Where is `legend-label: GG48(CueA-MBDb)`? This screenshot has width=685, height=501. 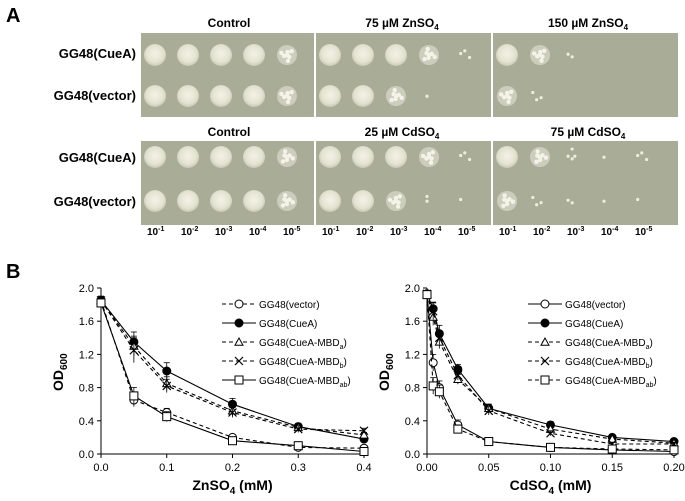
legend-label: GG48(CueA-MBDb) is located at coordinates (609, 363).